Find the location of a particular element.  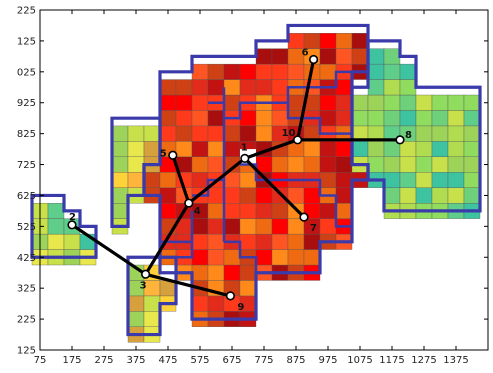

node-1-label: 1 is located at coordinates (244, 147).